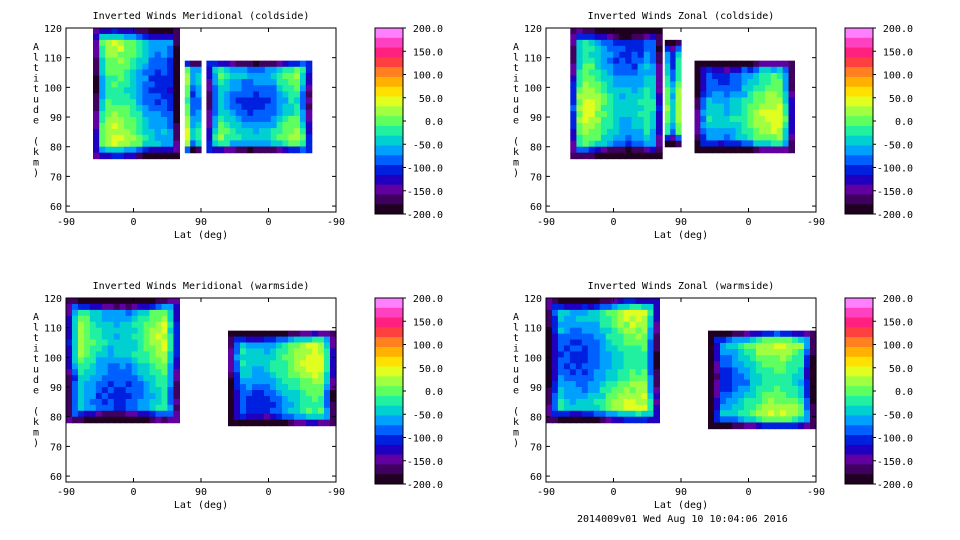 This screenshot has width=960, height=540. I want to click on colorbar-label: -50.0, so click(428, 415).